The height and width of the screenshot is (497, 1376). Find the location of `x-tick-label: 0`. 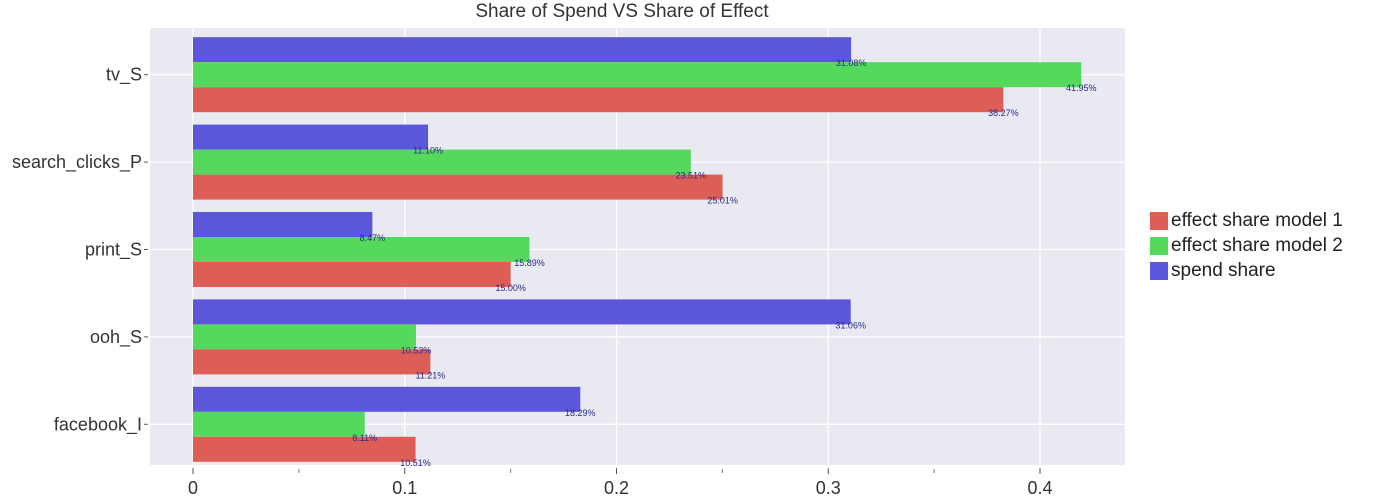

x-tick-label: 0 is located at coordinates (193, 487).